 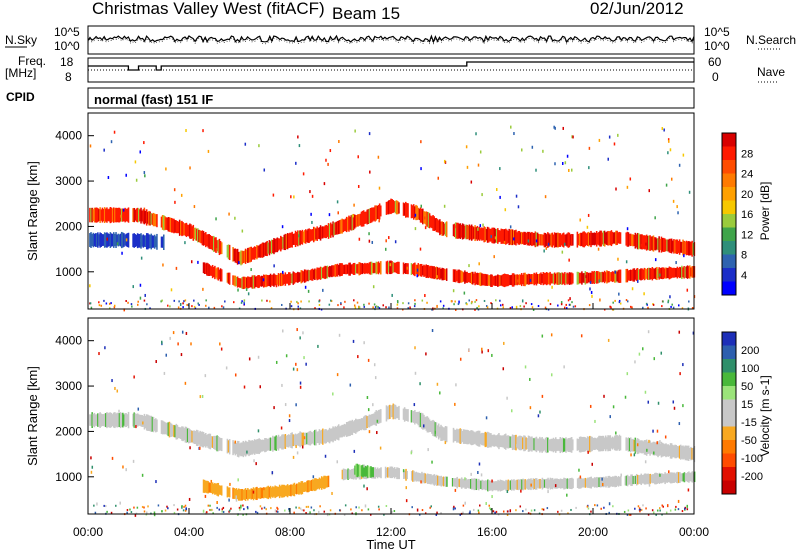 I want to click on x-tick-label: 20:00, so click(x=593, y=532).